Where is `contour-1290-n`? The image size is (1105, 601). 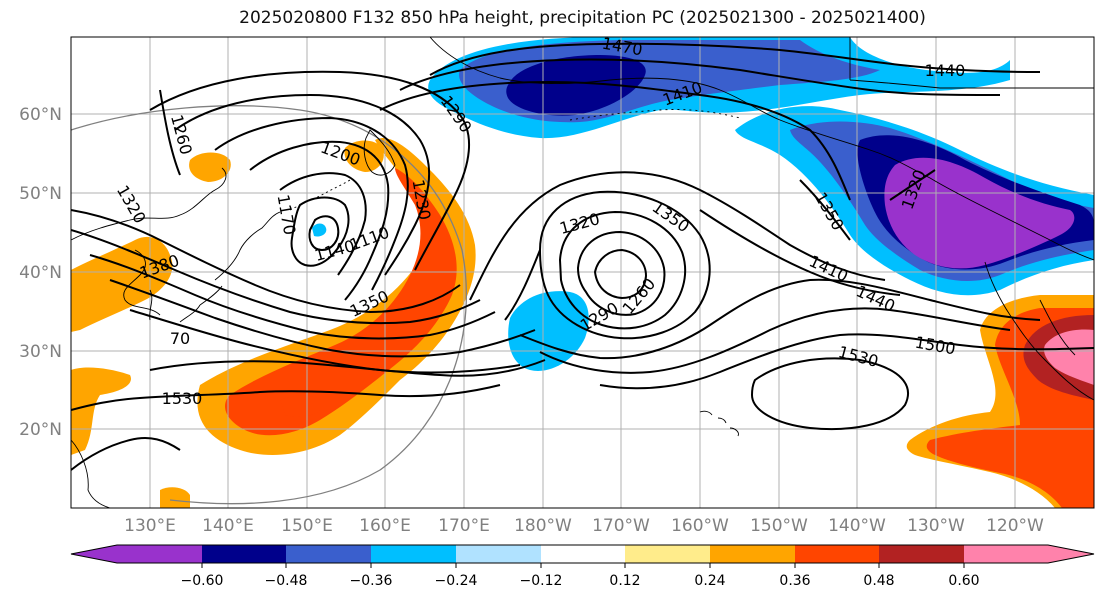
contour-1290-n is located at coordinates (310, 170).